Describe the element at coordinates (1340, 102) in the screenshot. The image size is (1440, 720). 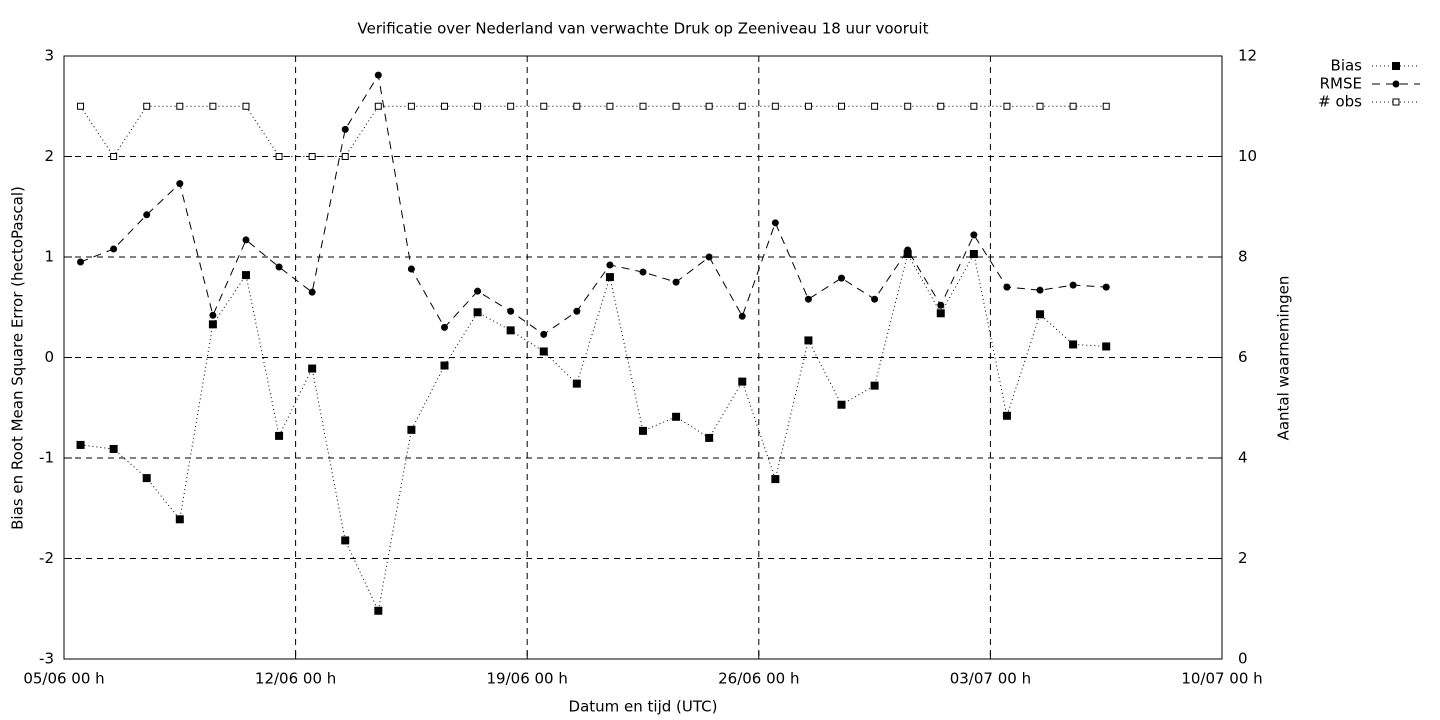
I see `legend-label: # obs` at that location.